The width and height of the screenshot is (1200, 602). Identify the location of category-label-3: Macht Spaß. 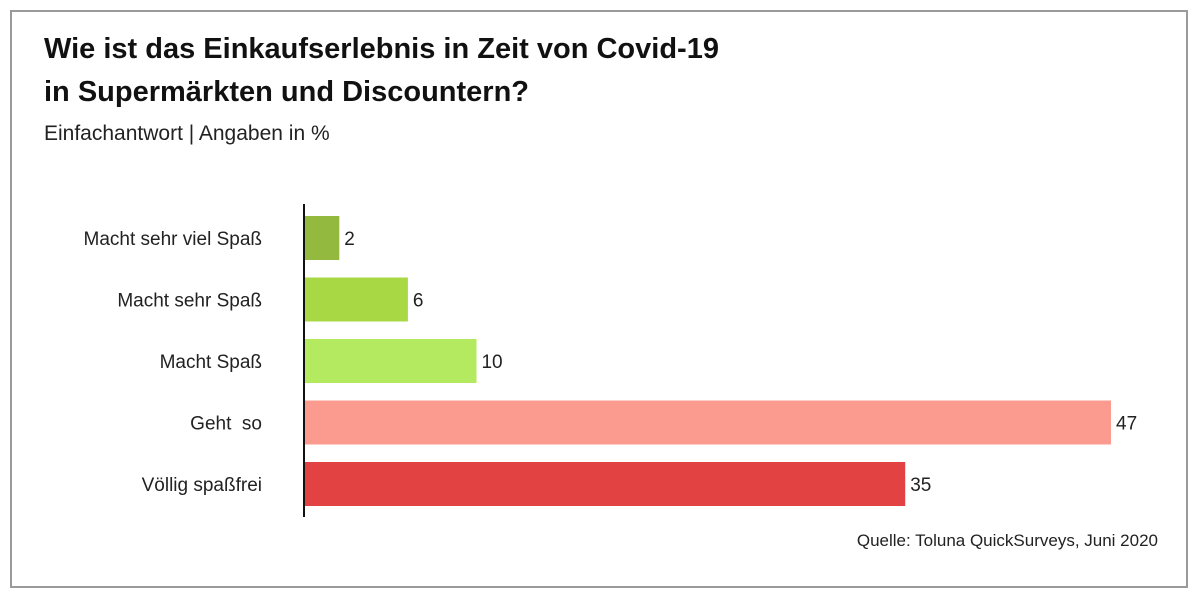
(211, 362).